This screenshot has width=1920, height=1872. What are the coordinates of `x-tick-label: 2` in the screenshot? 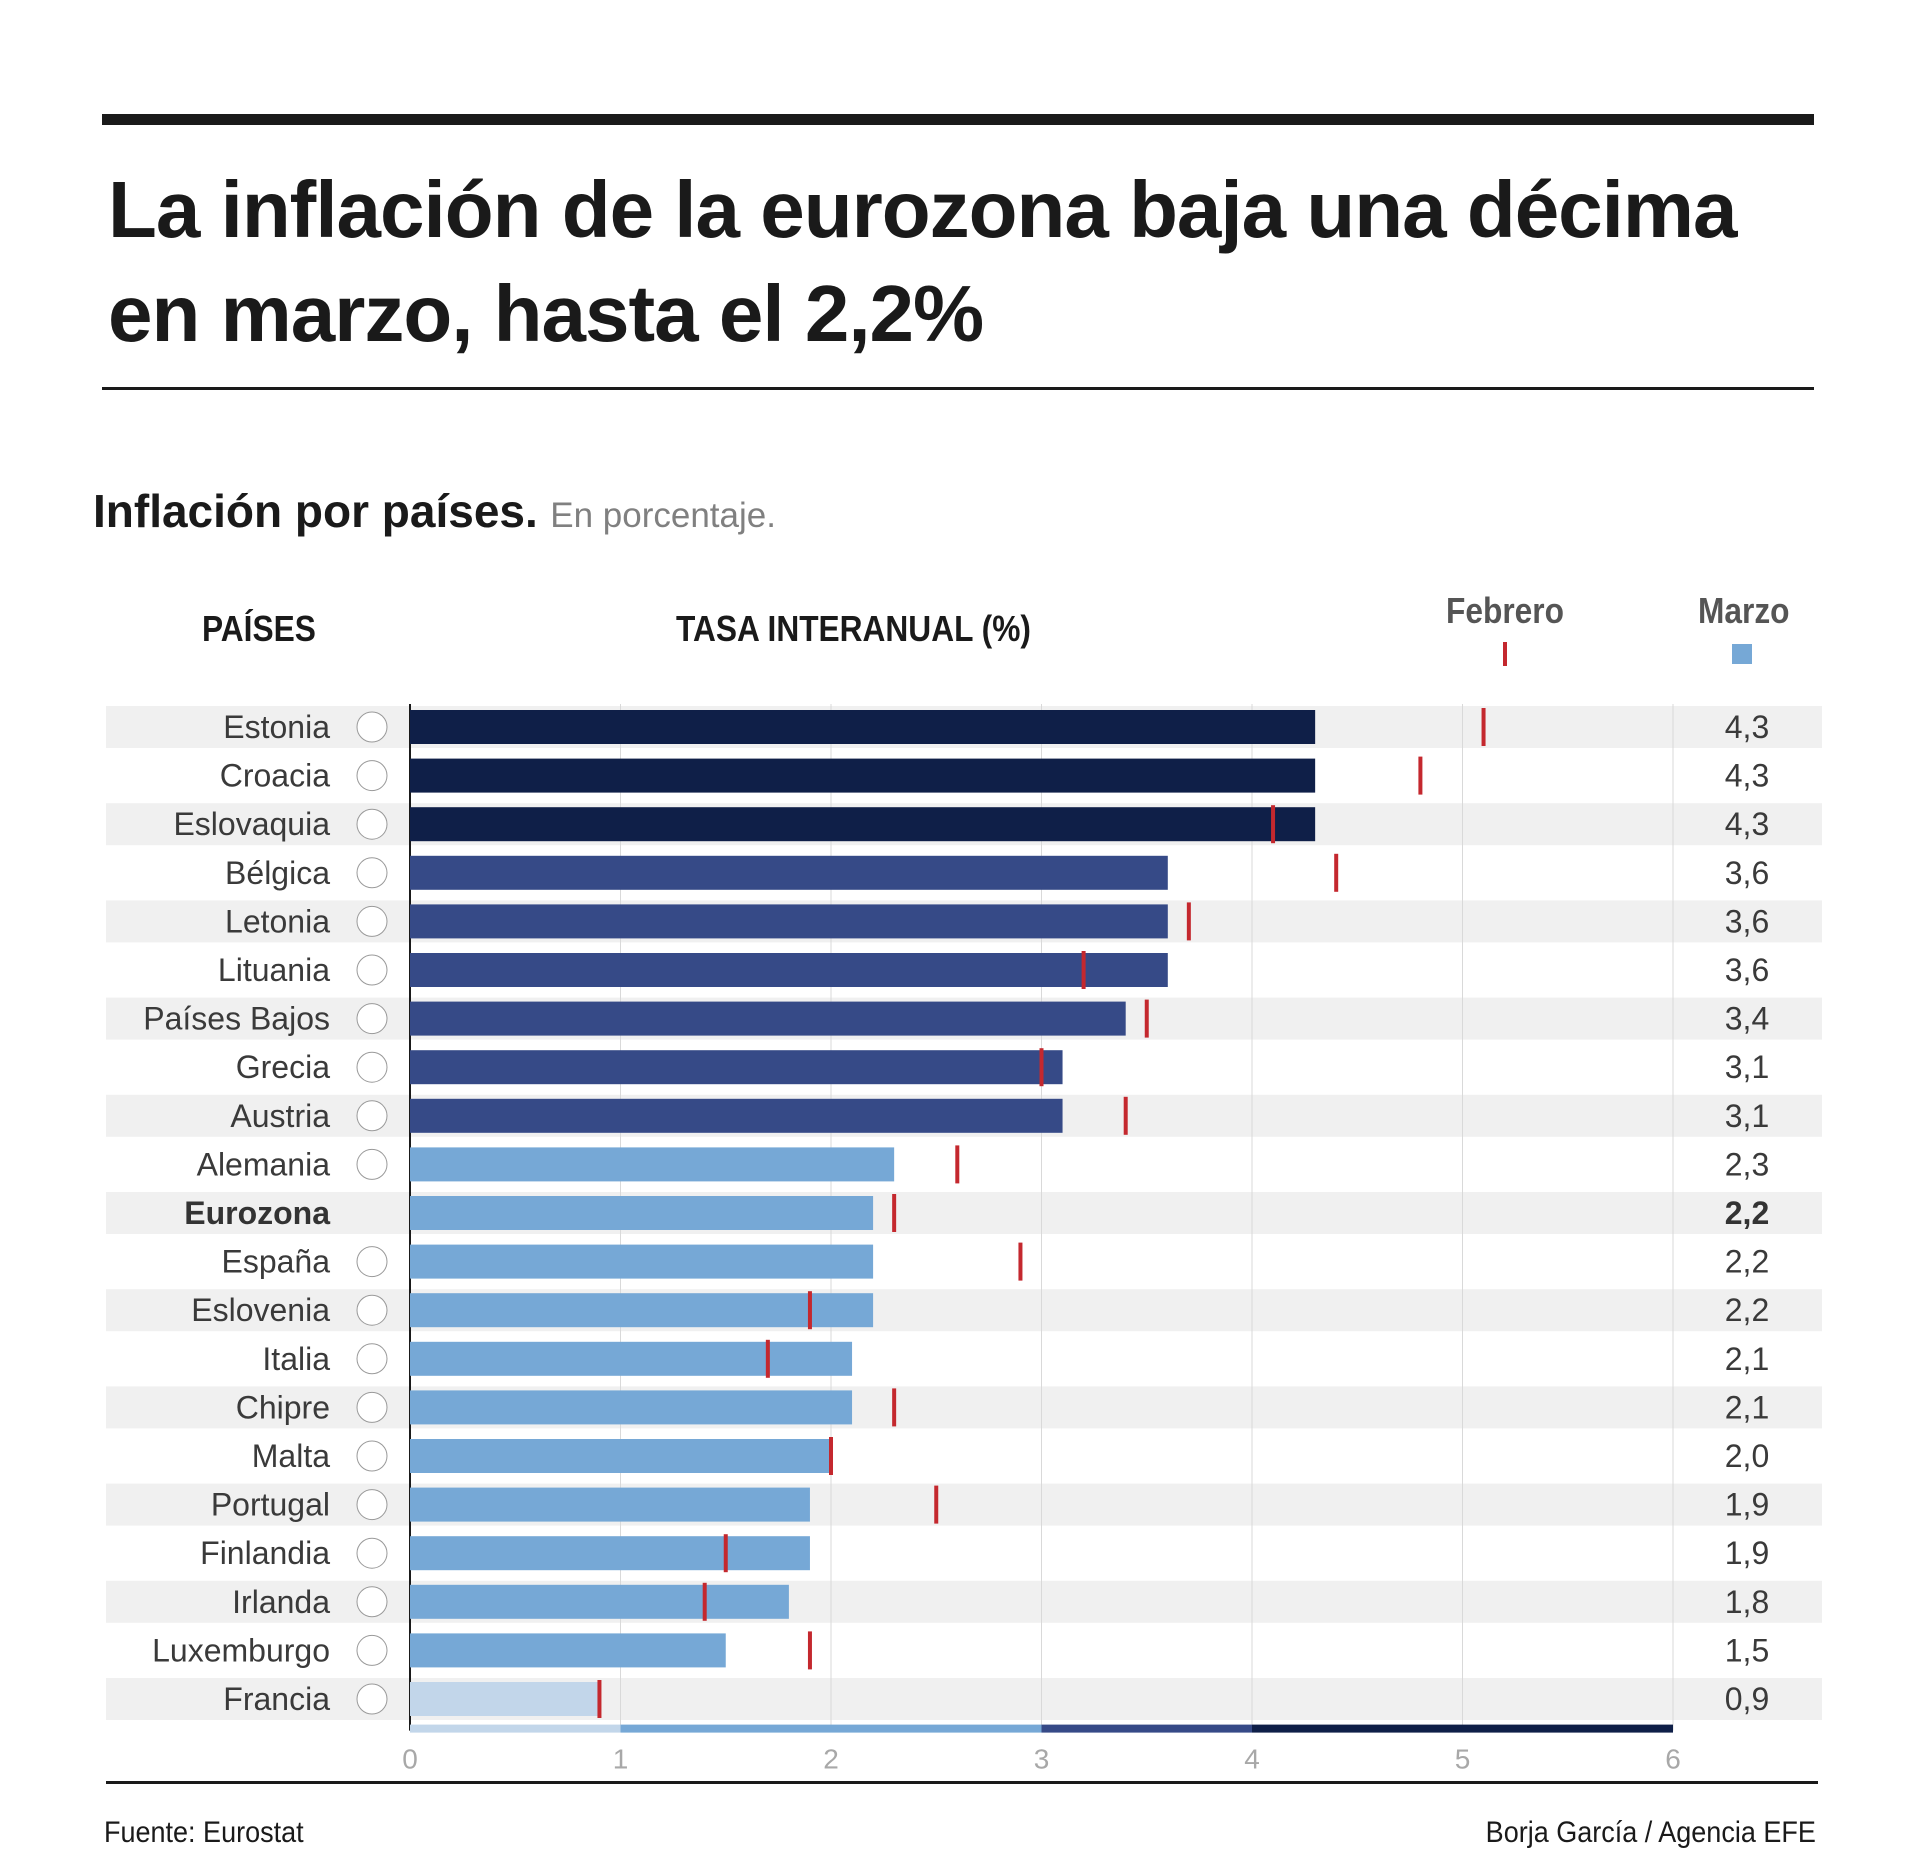 It's located at (831, 1759).